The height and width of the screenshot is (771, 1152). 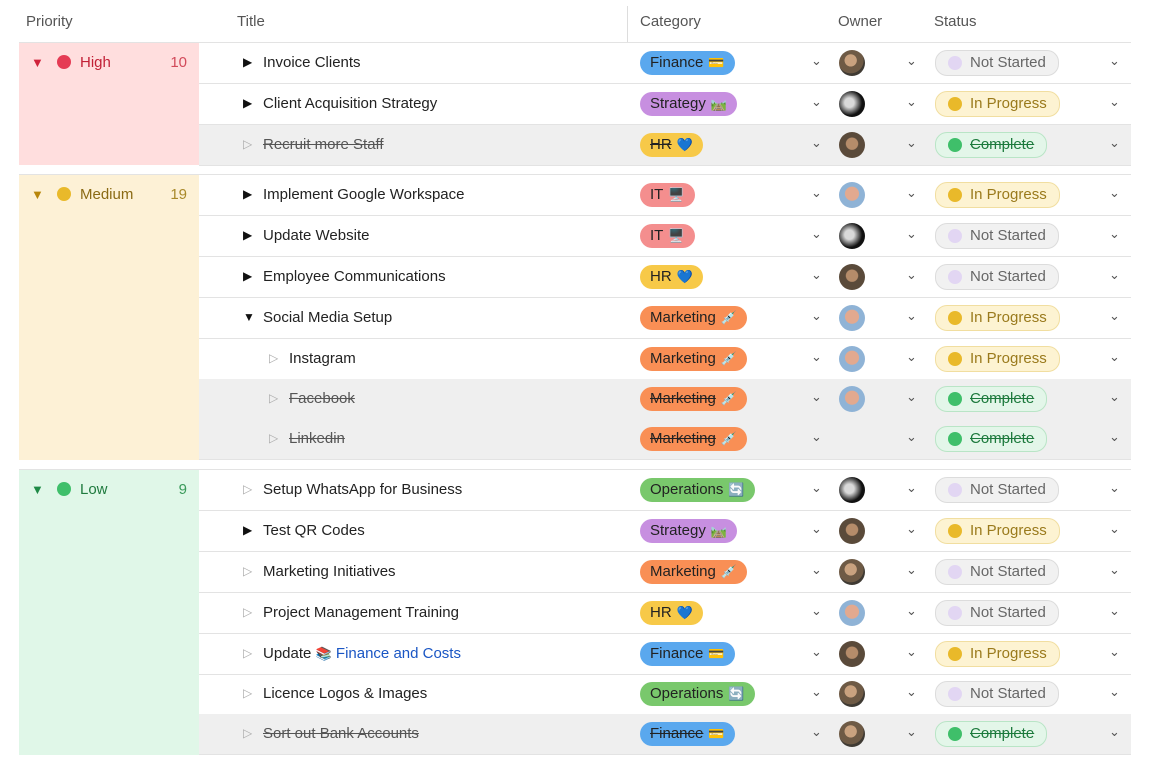 What do you see at coordinates (312, 62) in the screenshot?
I see `row-title: Invoice Clients` at bounding box center [312, 62].